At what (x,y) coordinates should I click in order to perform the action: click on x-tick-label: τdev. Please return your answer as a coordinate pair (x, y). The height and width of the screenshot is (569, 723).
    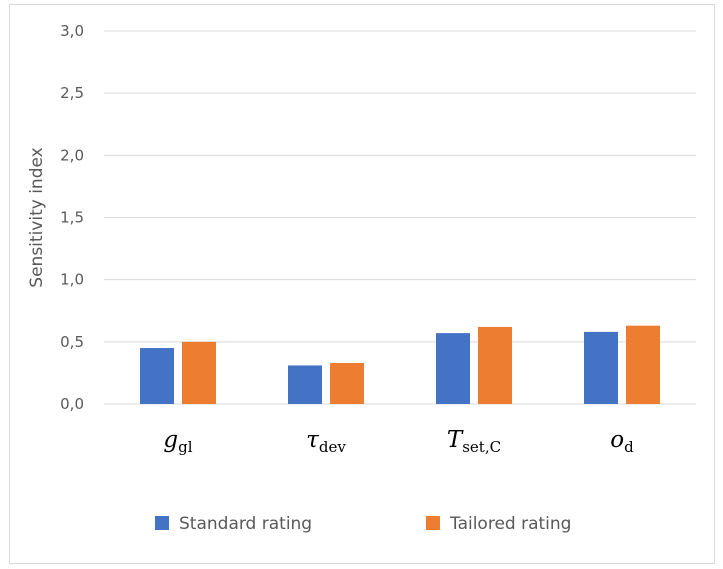
    Looking at the image, I should click on (326, 441).